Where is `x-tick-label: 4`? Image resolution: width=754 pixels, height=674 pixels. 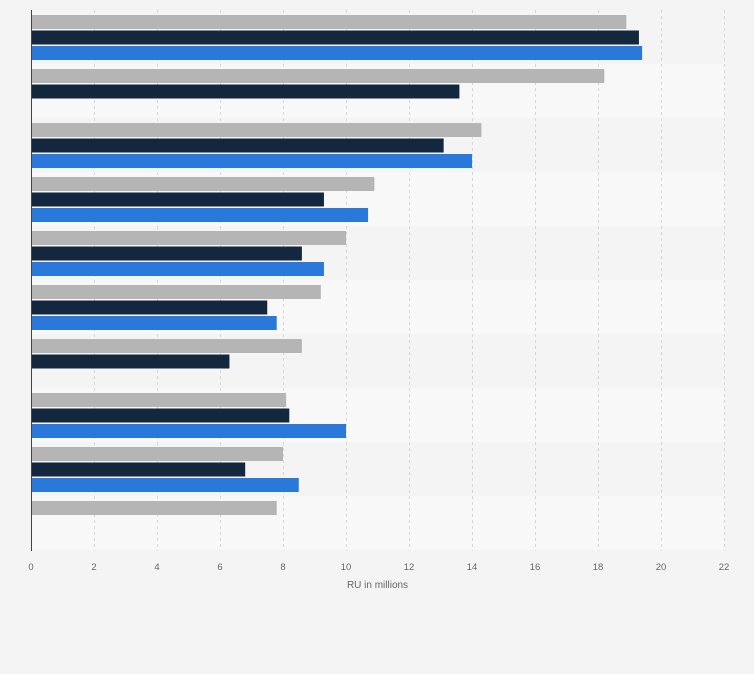
x-tick-label: 4 is located at coordinates (156, 567).